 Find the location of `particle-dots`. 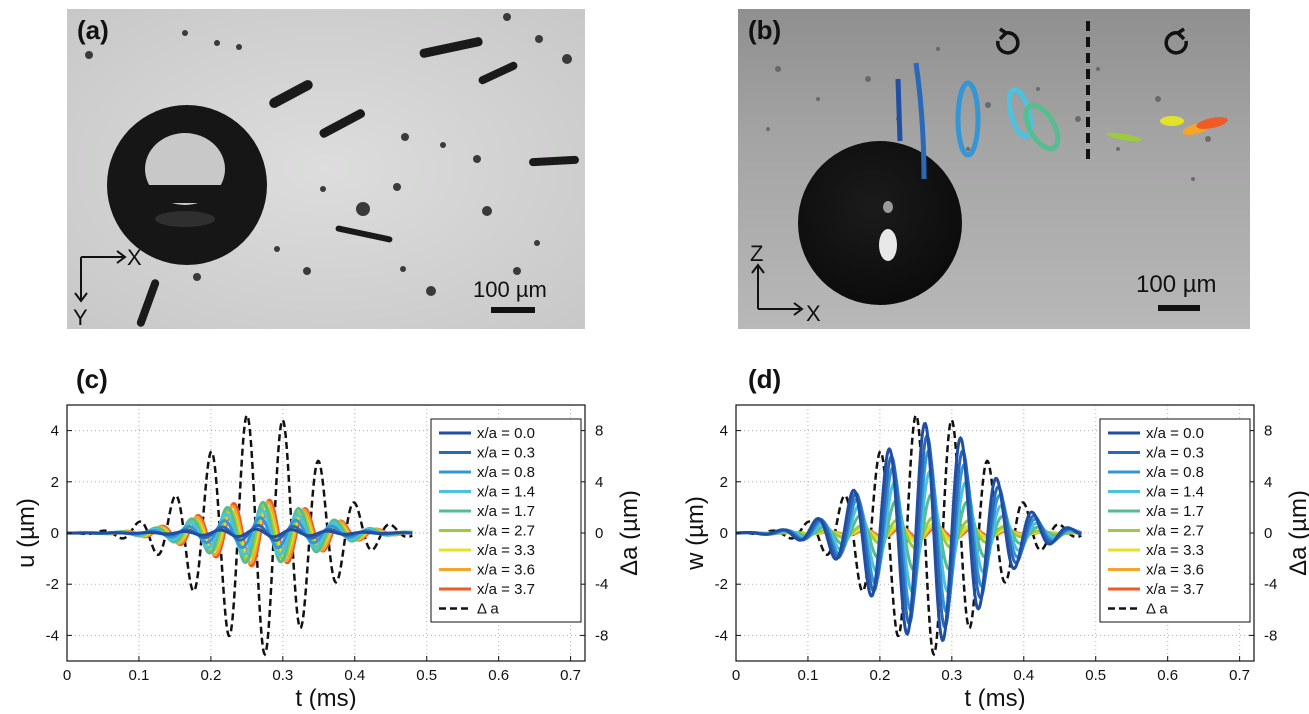

particle-dots is located at coordinates (328, 154).